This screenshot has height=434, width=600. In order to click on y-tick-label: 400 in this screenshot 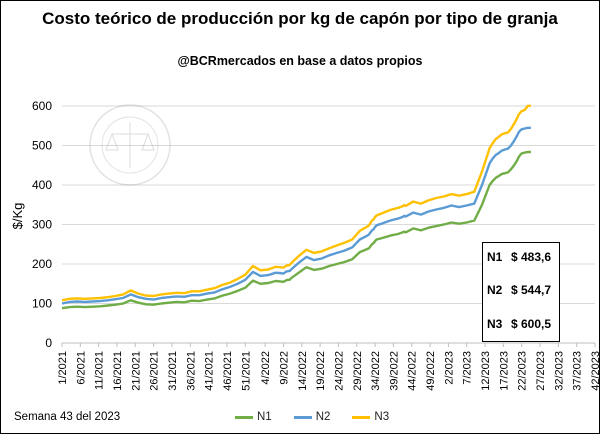, I will do `click(42, 185)`.